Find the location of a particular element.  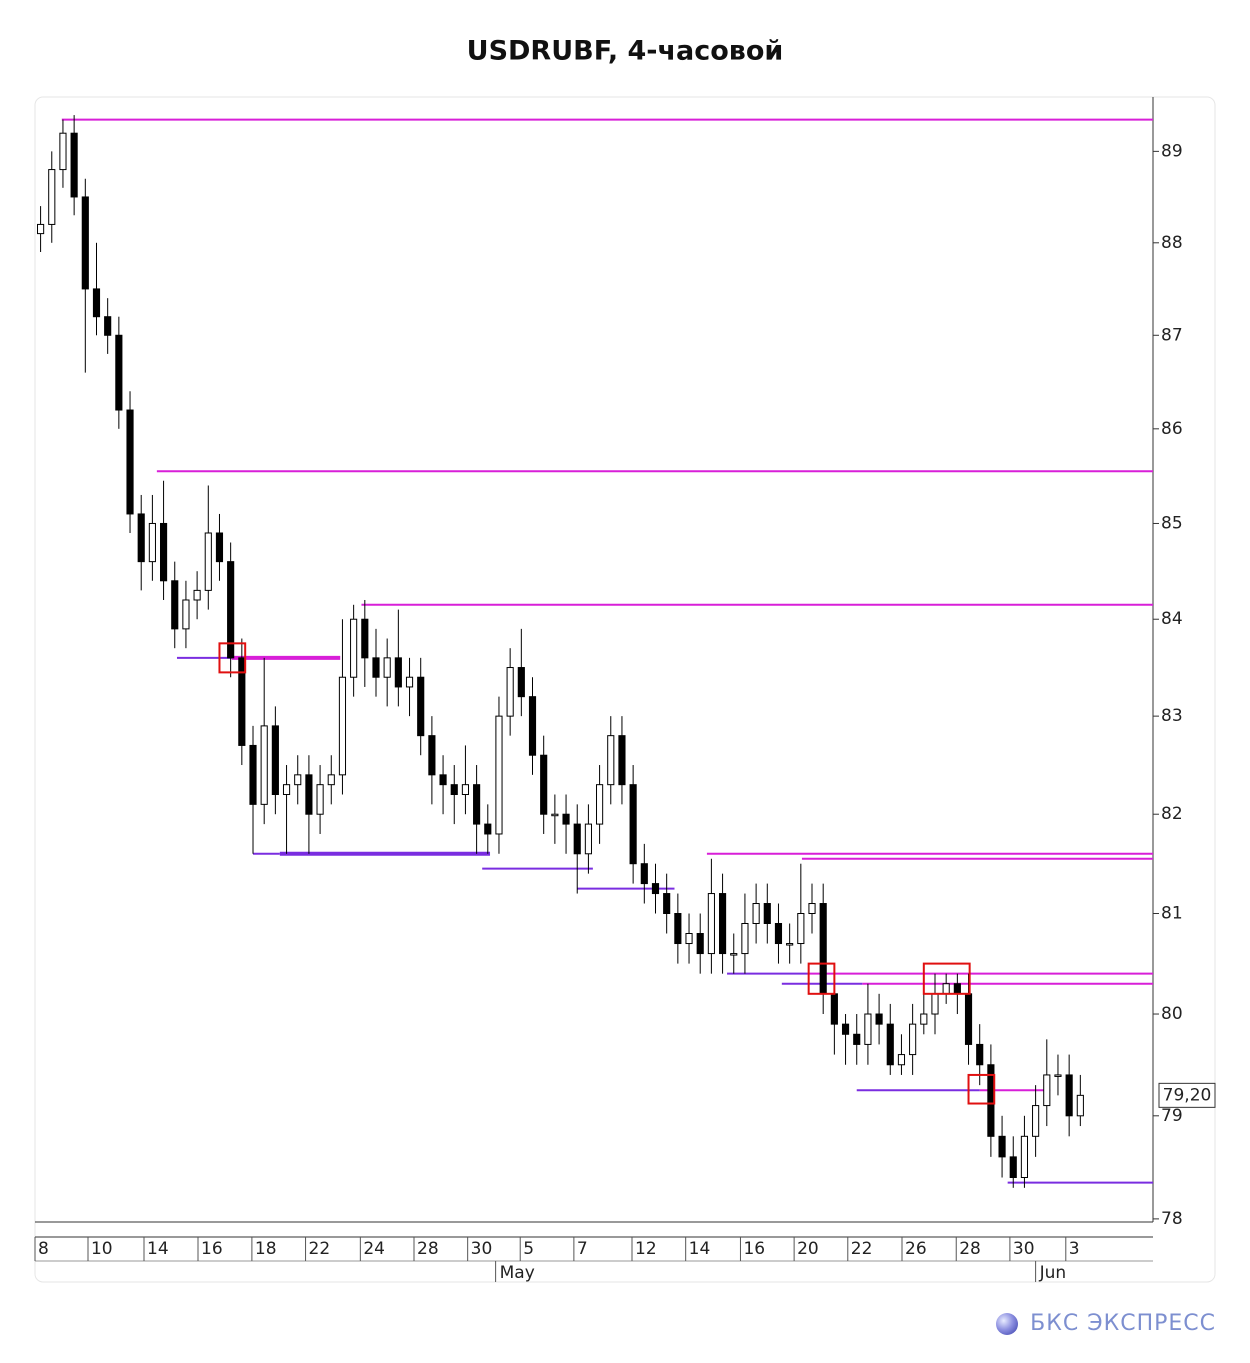

last-price-label: 79,20 is located at coordinates (1187, 1095).